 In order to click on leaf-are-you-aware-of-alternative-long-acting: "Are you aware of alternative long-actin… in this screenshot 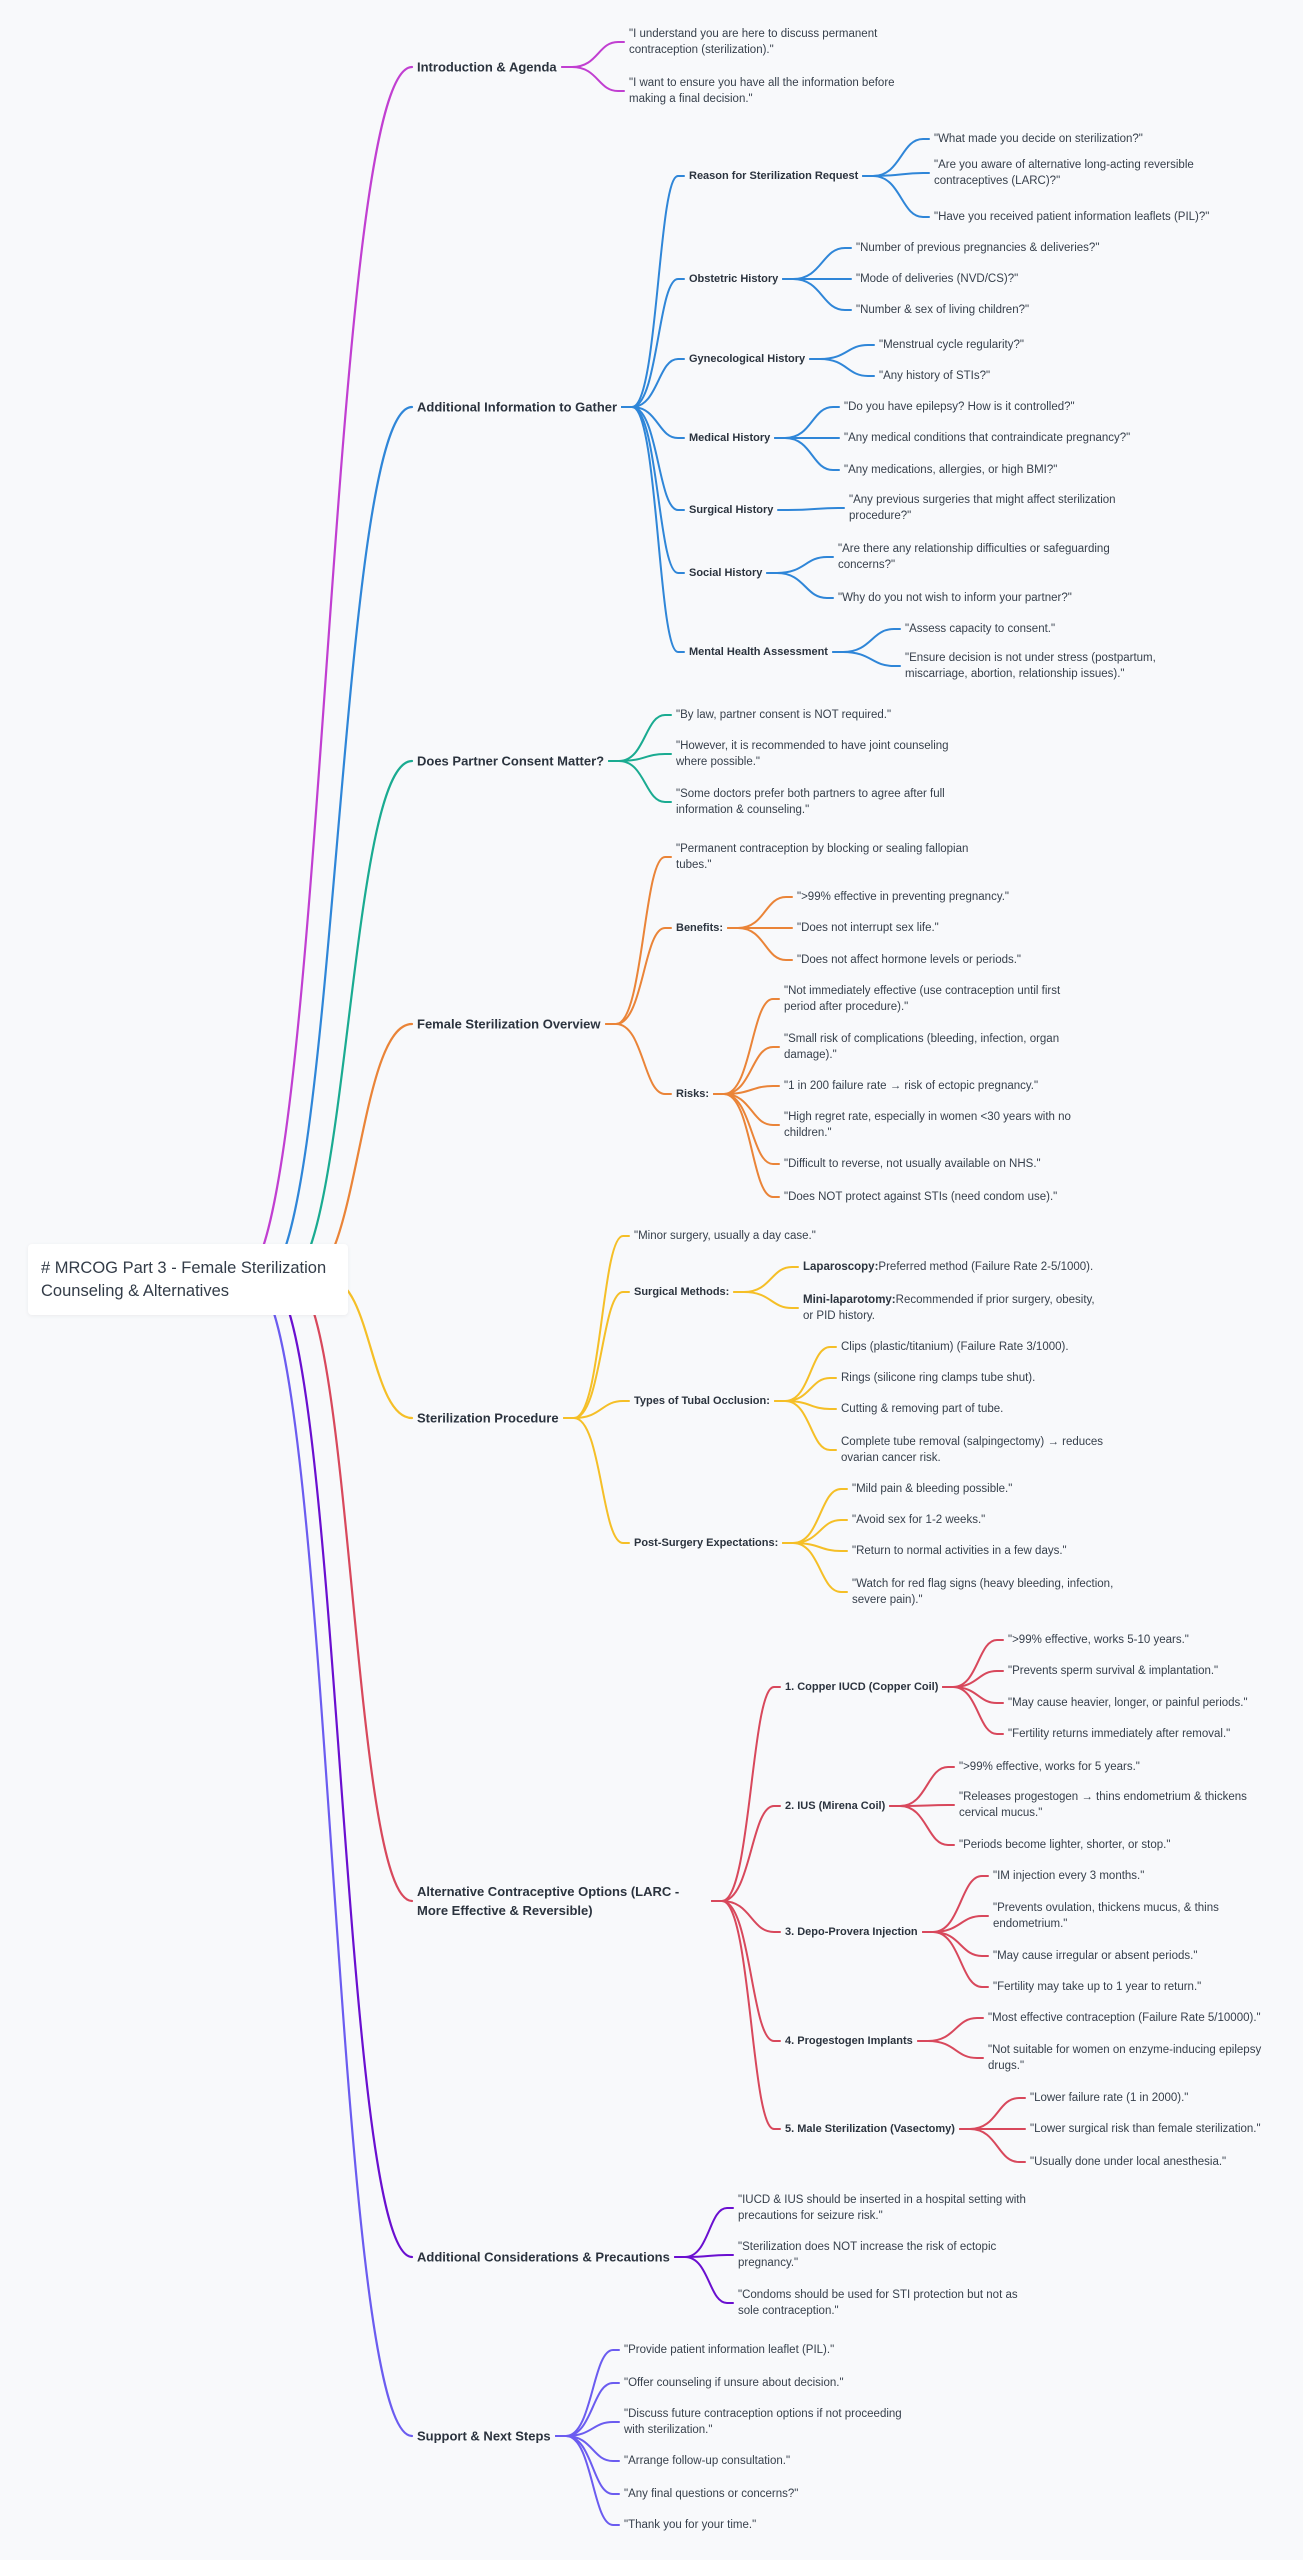, I will do `click(1093, 173)`.